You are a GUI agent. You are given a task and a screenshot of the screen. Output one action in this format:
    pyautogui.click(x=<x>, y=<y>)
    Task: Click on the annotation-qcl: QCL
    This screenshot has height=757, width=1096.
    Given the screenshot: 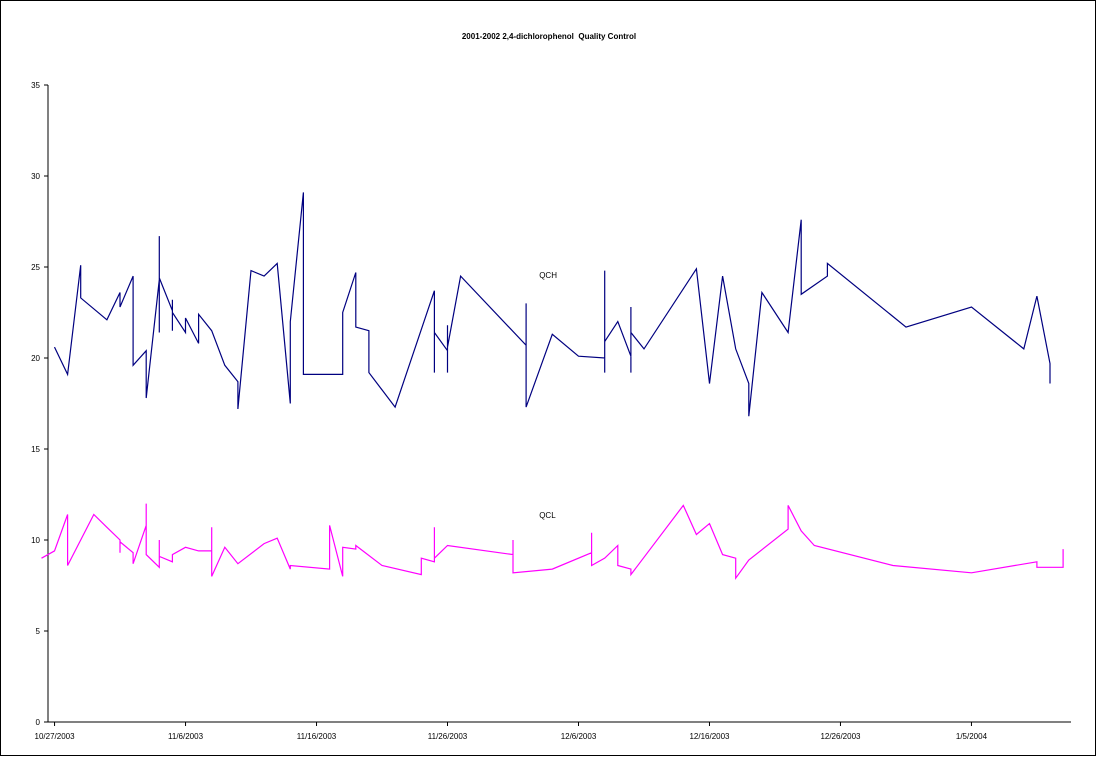 What is the action you would take?
    pyautogui.click(x=547, y=515)
    